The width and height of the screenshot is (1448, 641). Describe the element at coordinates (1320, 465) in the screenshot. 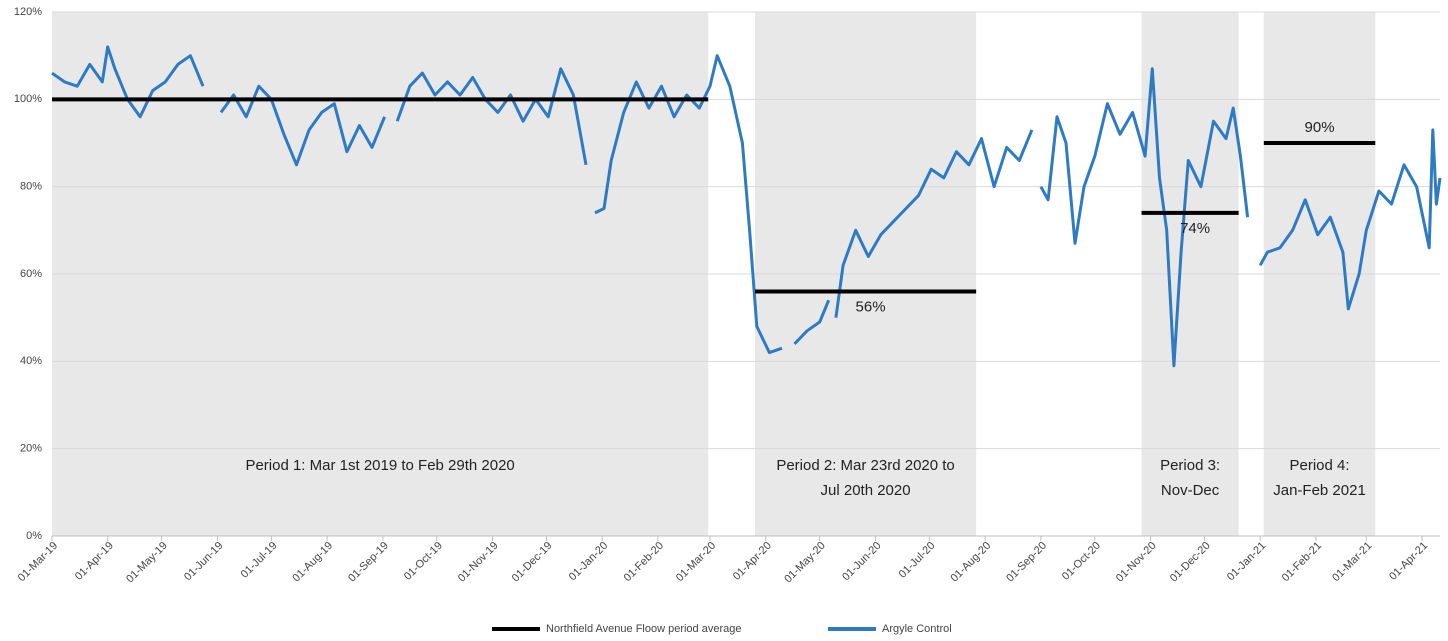

I see `period-label: Period 4:` at that location.